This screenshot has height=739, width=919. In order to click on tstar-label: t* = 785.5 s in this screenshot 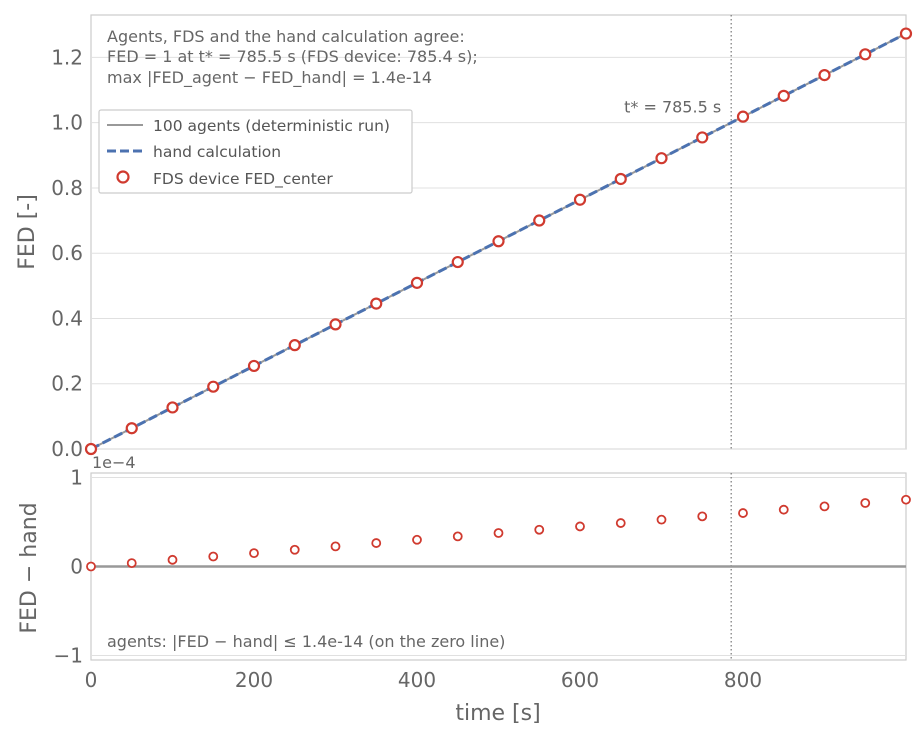, I will do `click(672, 107)`.